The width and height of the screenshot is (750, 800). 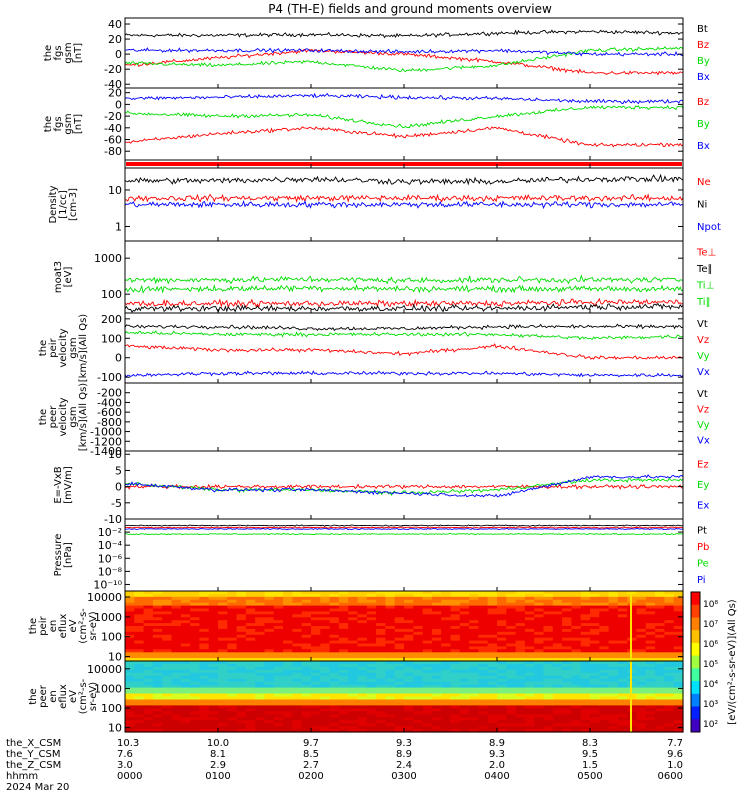 I want to click on y-tick-label: 20, so click(x=115, y=93).